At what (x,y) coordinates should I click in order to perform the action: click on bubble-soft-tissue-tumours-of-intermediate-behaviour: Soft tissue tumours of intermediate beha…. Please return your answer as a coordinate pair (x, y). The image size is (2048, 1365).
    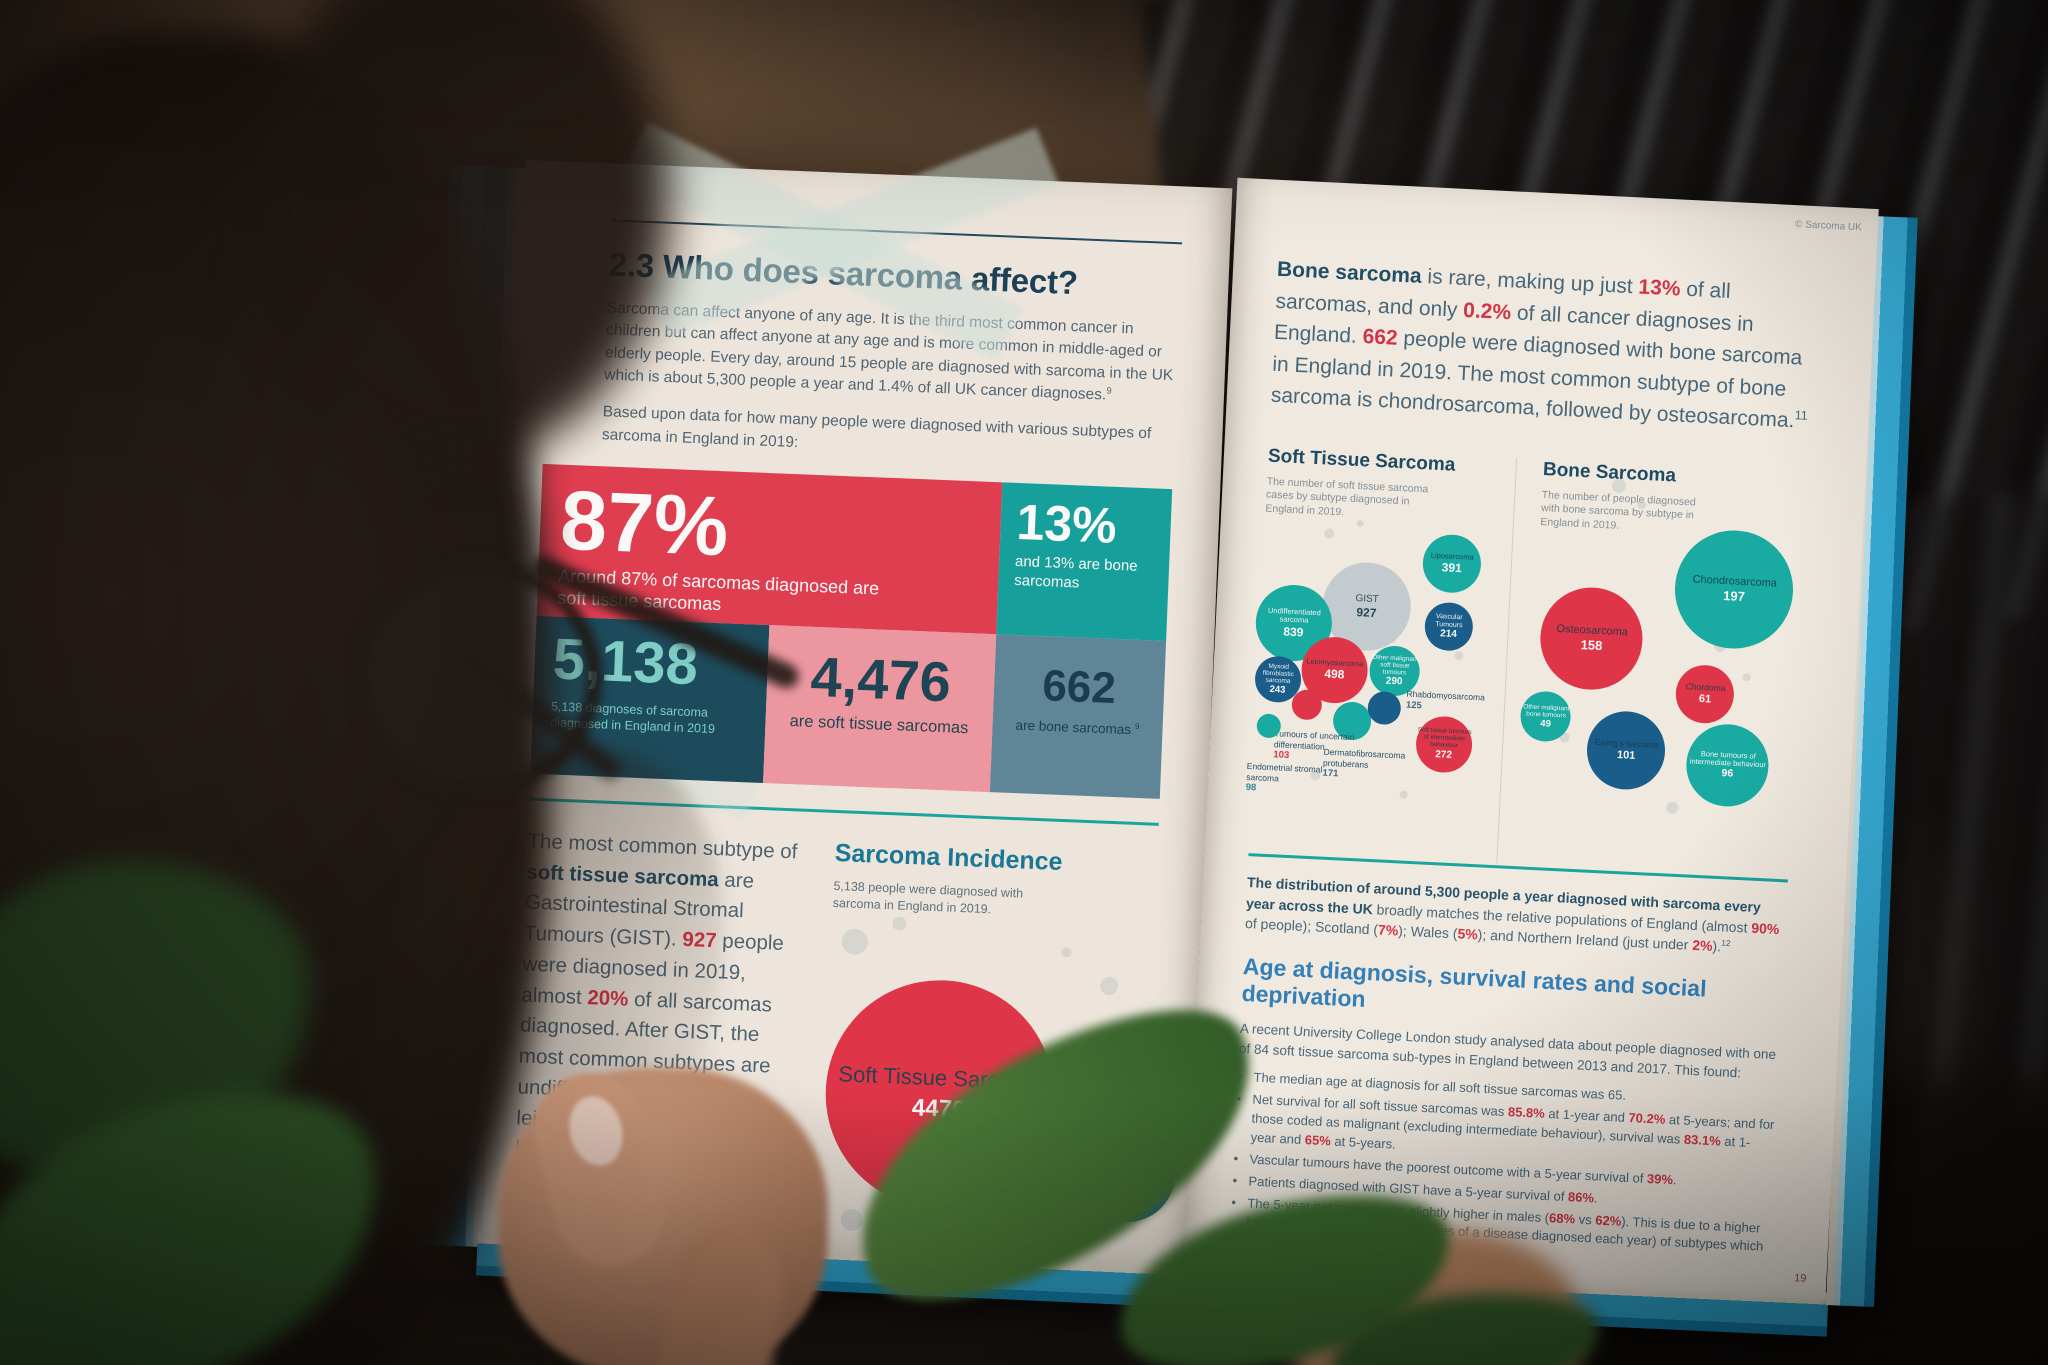
    Looking at the image, I should click on (1444, 745).